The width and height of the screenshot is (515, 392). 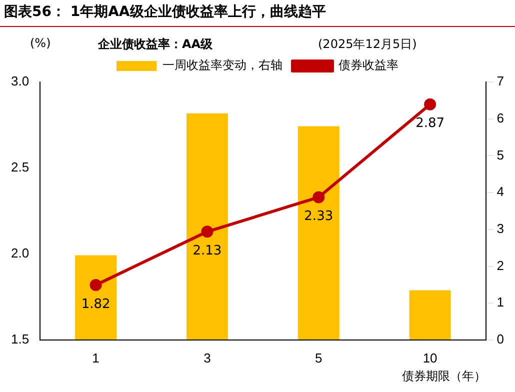 What do you see at coordinates (500, 154) in the screenshot?
I see `y2-tick-label: 5` at bounding box center [500, 154].